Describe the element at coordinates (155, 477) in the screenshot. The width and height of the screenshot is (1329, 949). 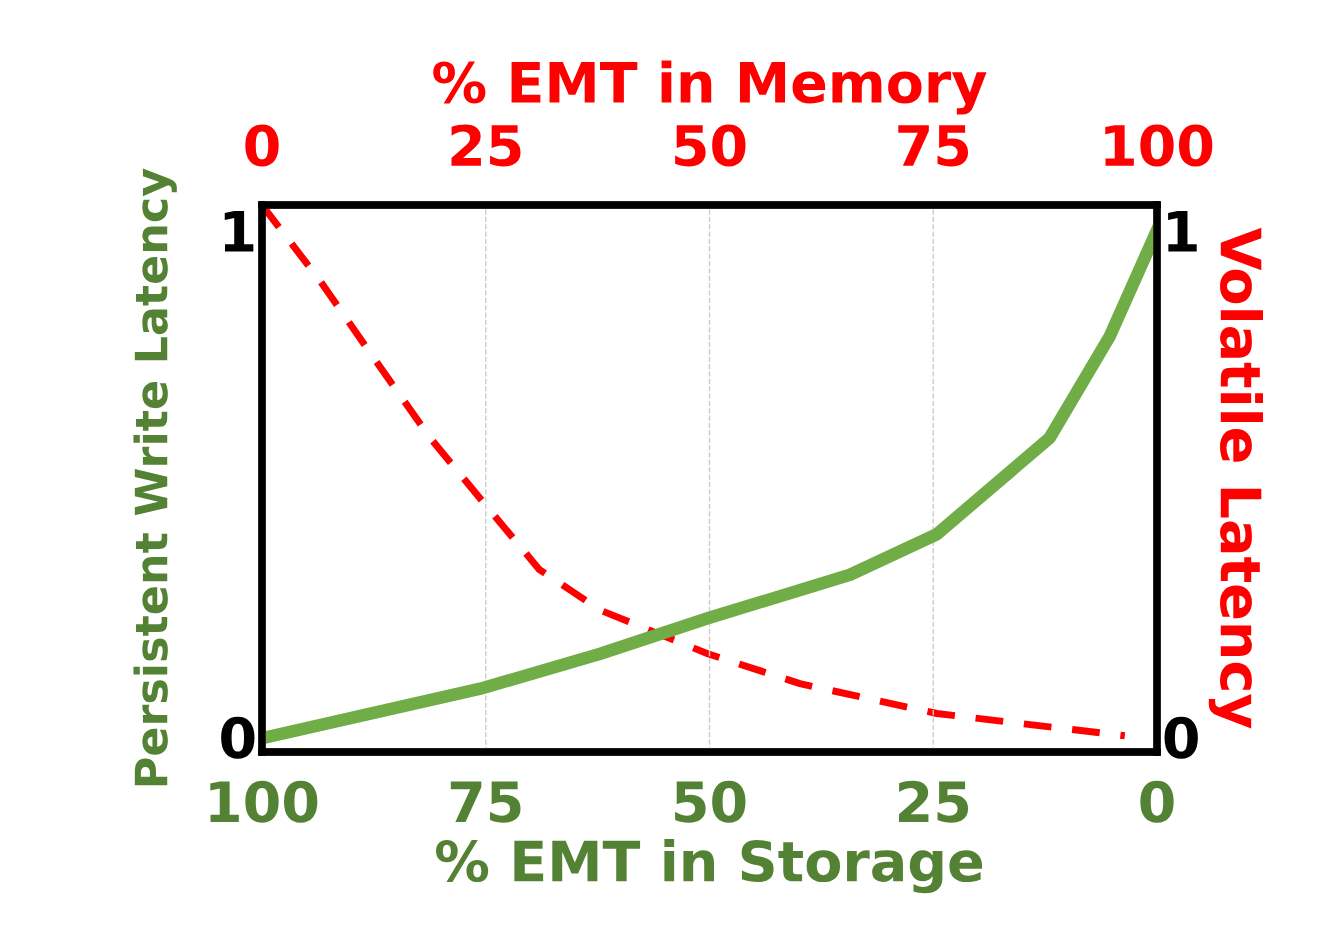
I see `y-axis-title: Persistent Write Latency` at that location.